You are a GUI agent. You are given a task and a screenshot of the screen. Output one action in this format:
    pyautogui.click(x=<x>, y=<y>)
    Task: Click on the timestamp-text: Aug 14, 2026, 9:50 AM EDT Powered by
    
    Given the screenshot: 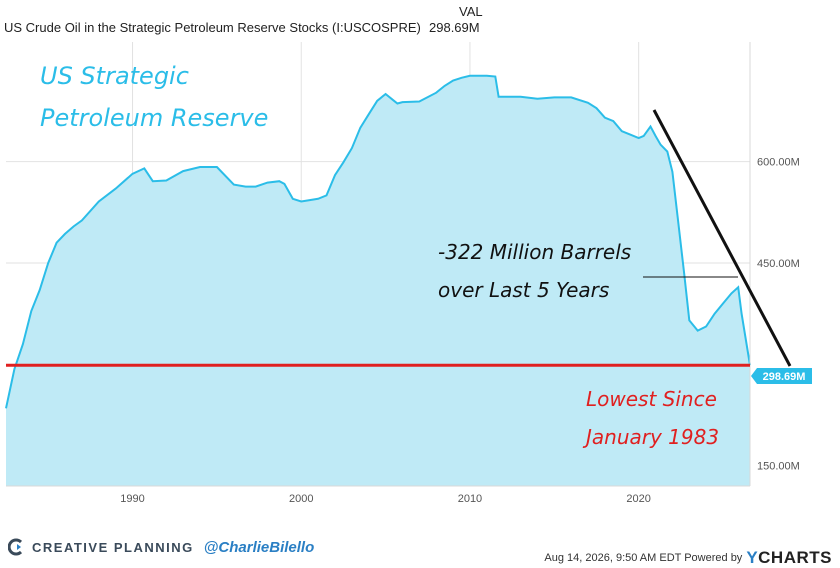 What is the action you would take?
    pyautogui.click(x=643, y=558)
    